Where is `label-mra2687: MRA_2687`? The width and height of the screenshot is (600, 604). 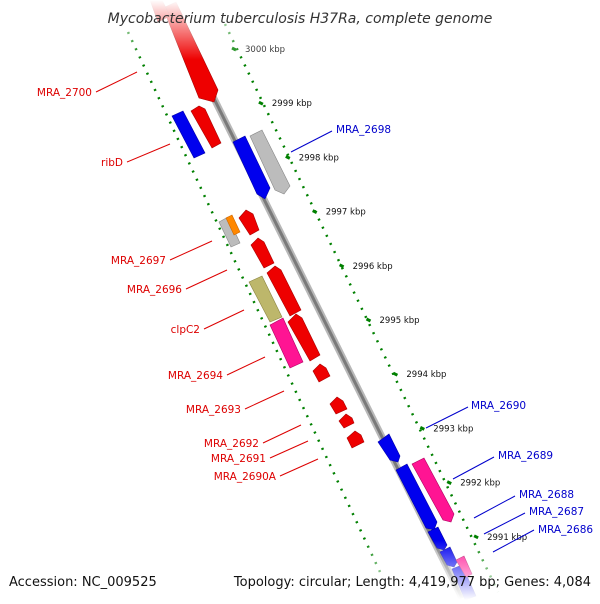 label-mra2687: MRA_2687 is located at coordinates (556, 512).